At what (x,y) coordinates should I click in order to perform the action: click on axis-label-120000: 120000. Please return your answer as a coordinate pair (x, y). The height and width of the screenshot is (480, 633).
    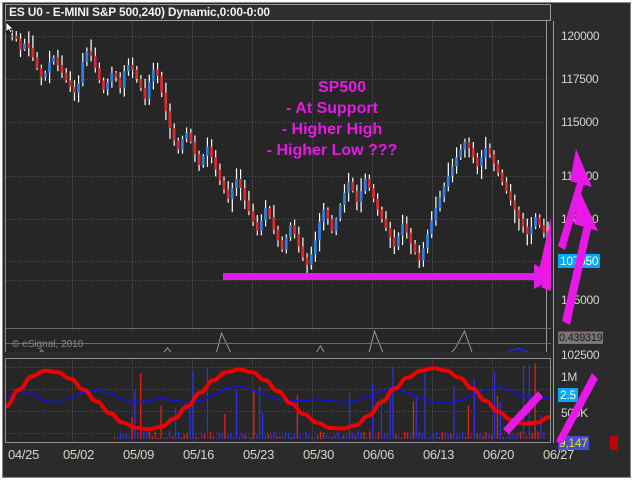
    Looking at the image, I should click on (580, 36).